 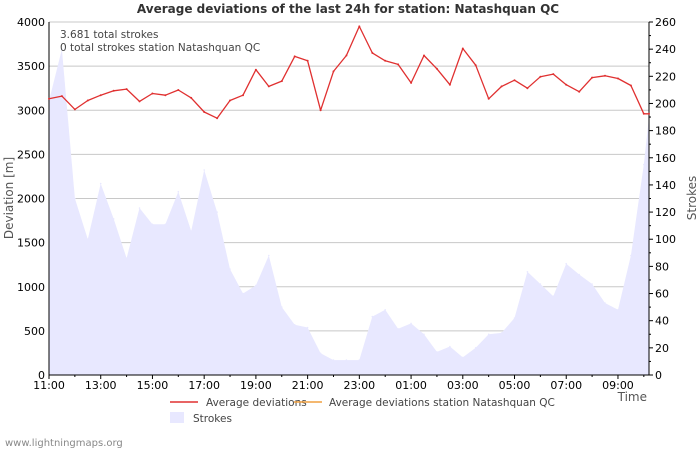 I want to click on y2-tick-label: 40, so click(x=662, y=321).